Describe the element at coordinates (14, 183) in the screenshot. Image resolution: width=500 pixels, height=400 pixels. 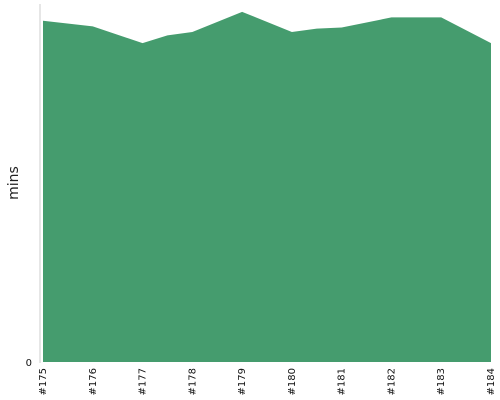
I see `y-axis-label: mins` at that location.